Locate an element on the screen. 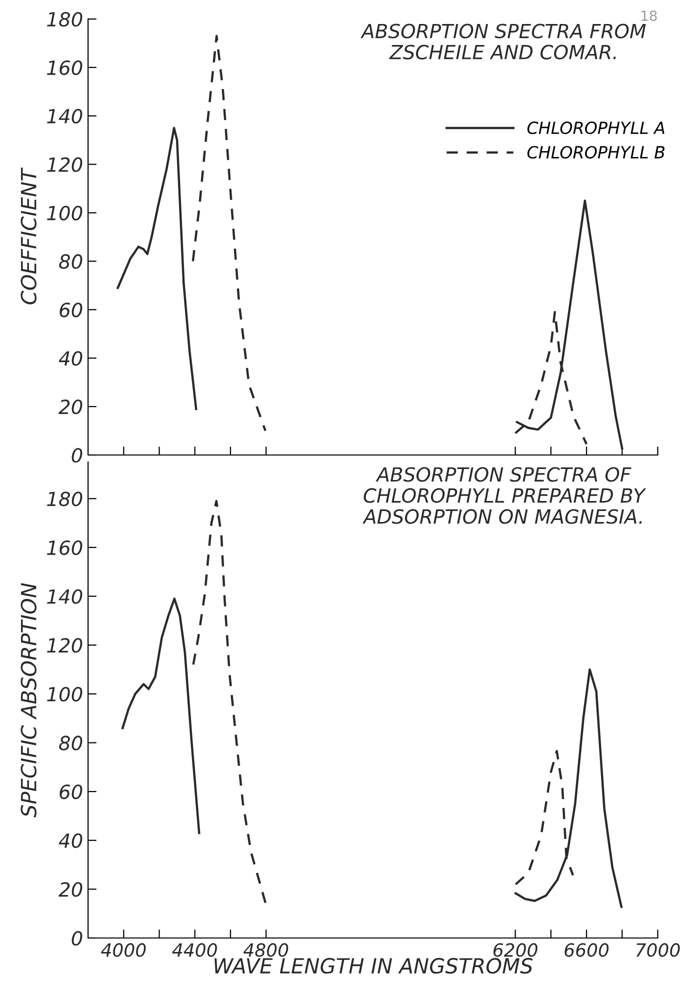 The image size is (688, 988). y-axis-title: SPECIFIC ABSORPTION is located at coordinates (28, 700).